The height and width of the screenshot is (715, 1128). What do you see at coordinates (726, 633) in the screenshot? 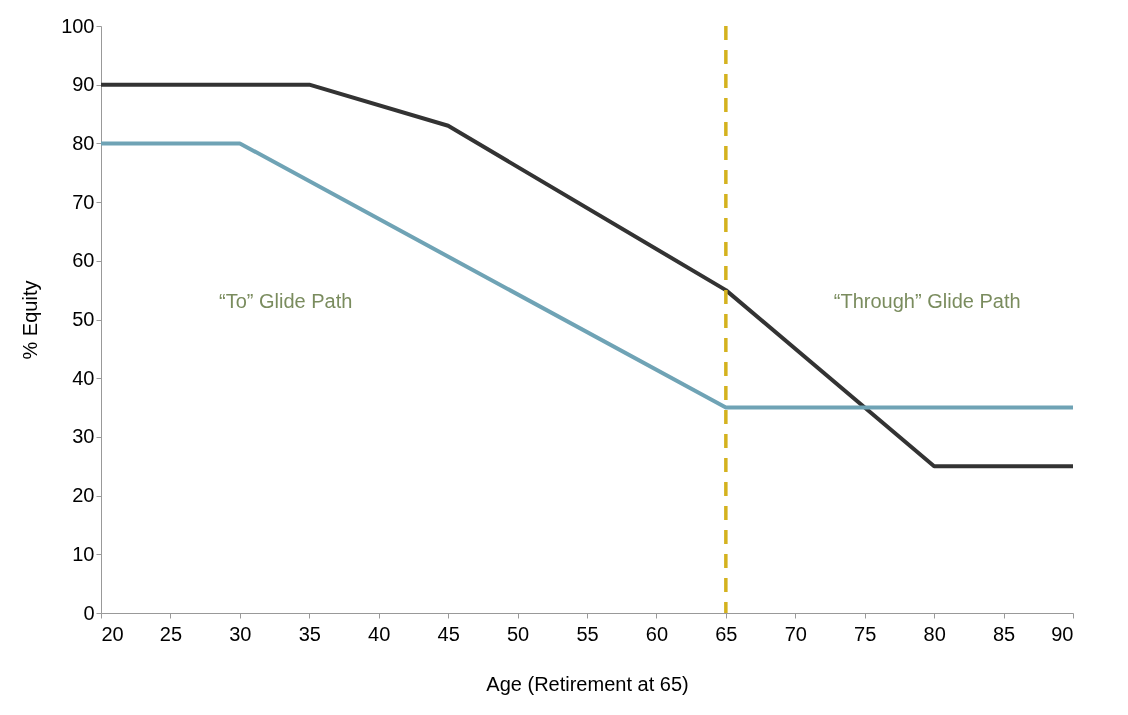
I see `x-tick-label: 65` at bounding box center [726, 633].